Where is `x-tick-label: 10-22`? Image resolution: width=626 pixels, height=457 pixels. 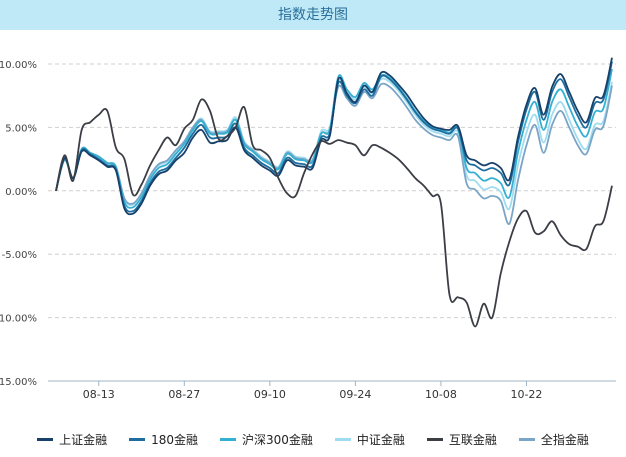
x-tick-label: 10-22 is located at coordinates (526, 394).